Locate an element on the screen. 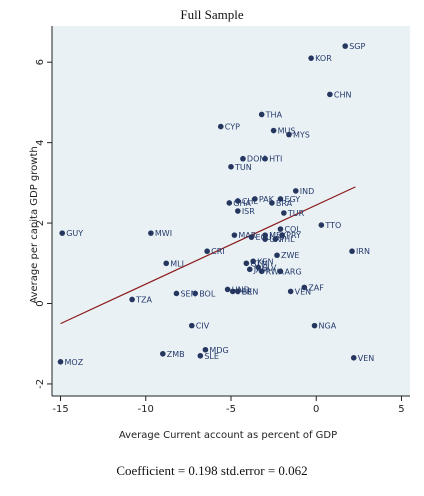 The height and width of the screenshot is (496, 424). point-label: MEX is located at coordinates (278, 235).